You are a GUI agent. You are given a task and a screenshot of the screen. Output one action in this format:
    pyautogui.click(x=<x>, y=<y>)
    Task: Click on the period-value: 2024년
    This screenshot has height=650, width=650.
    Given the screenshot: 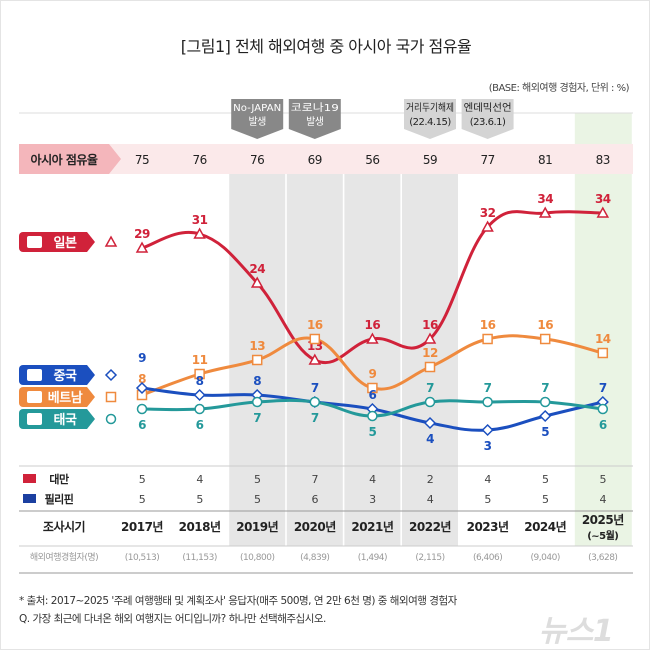 What is the action you would take?
    pyautogui.click(x=545, y=527)
    